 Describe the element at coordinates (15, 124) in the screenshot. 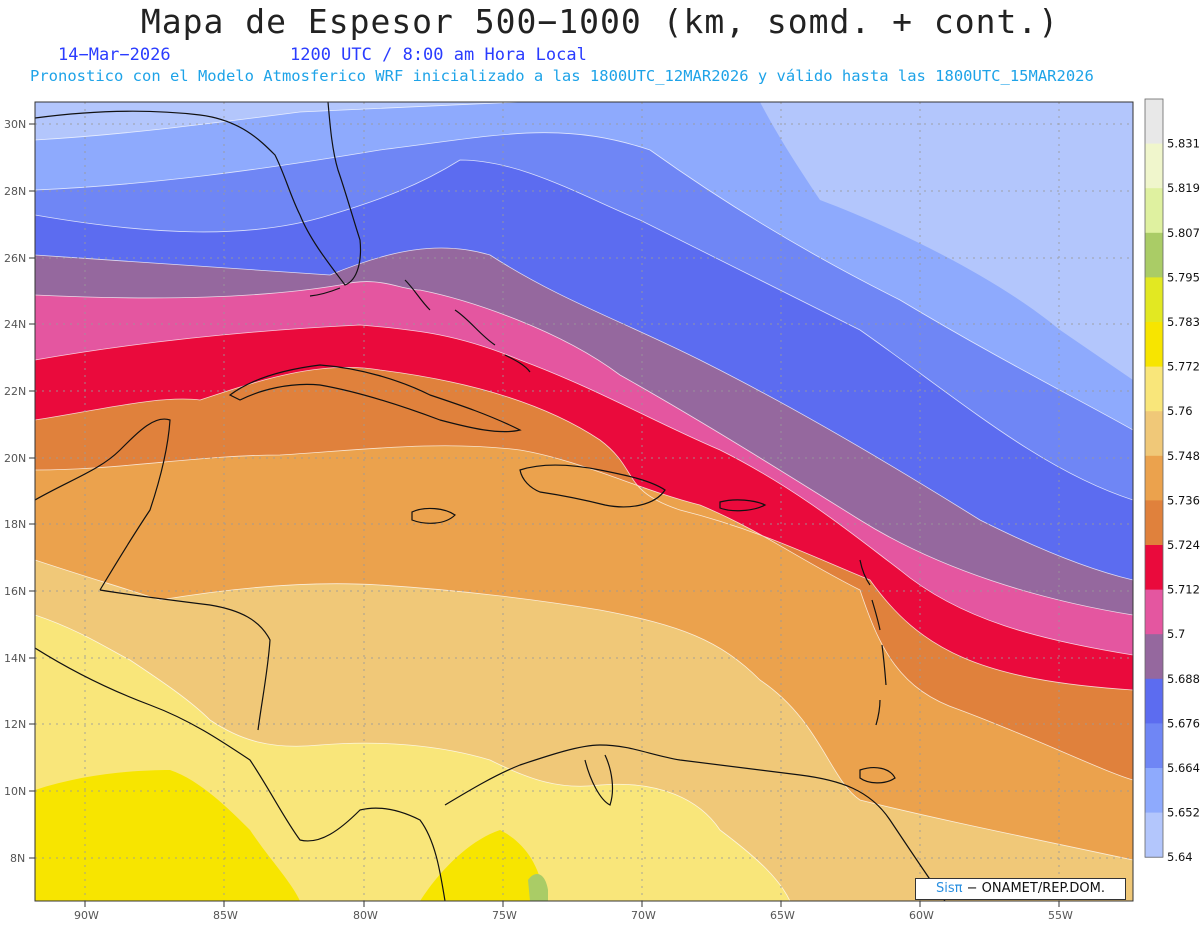

I see `lat-label: 30N` at that location.